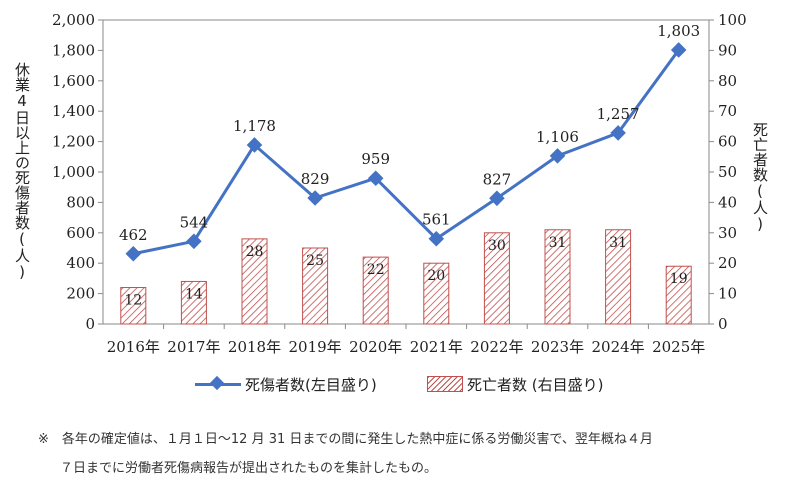 The width and height of the screenshot is (800, 482). I want to click on bar-2016年, so click(133, 306).